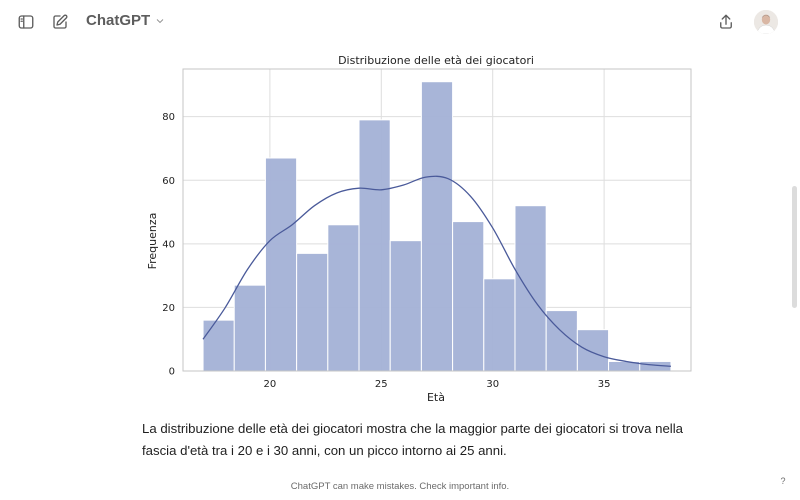  I want to click on sidebar-toggle-button, so click(26, 22).